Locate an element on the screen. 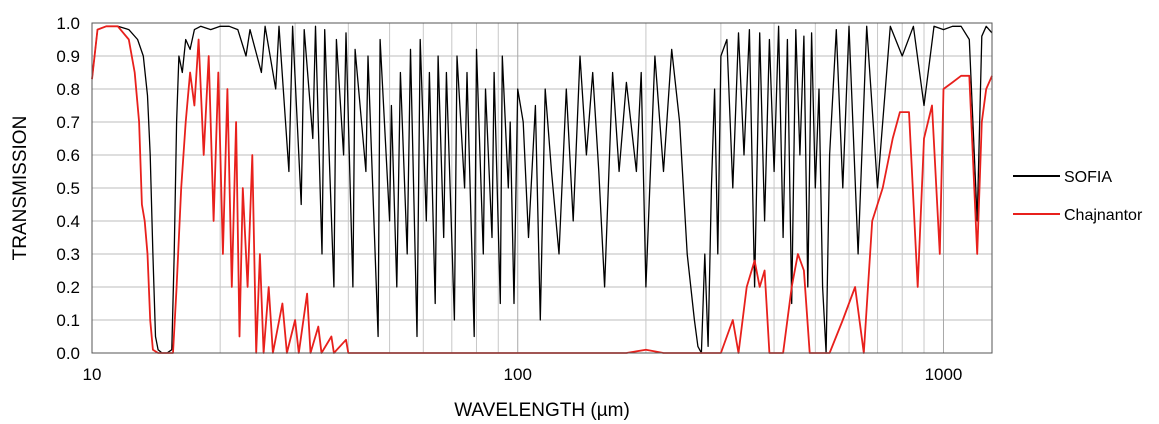 The height and width of the screenshot is (424, 1159). y-tick-label: 0.4 is located at coordinates (68, 221).